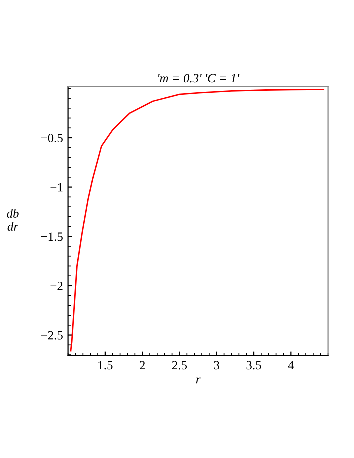 This screenshot has height=458, width=354. What do you see at coordinates (56, 286) in the screenshot?
I see `y-tick-label: −2` at bounding box center [56, 286].